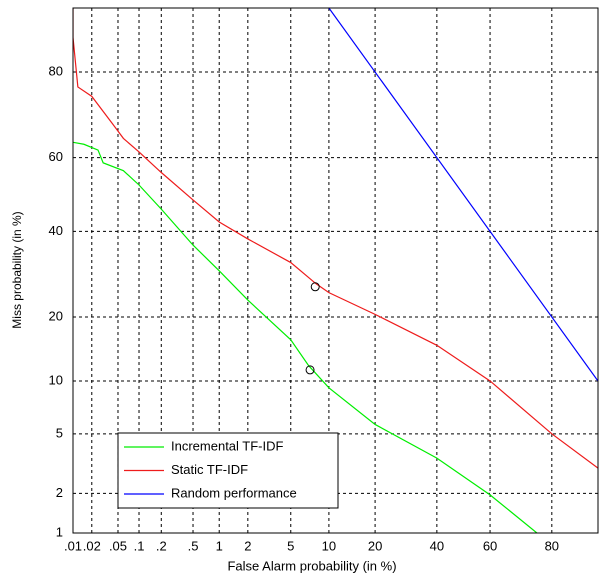  Describe the element at coordinates (193, 545) in the screenshot. I see `x-tick-label: .5` at that location.